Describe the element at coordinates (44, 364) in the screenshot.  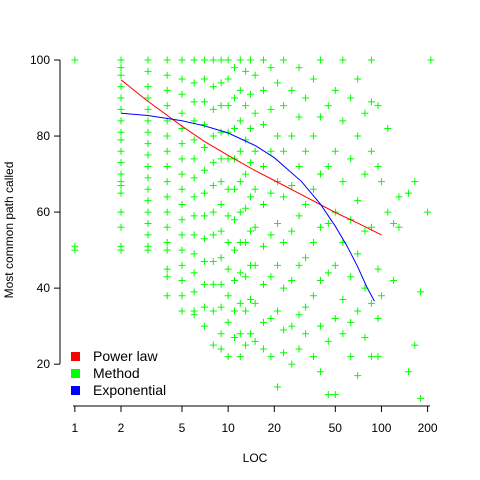
I see `y-tick-label: 20` at that location.